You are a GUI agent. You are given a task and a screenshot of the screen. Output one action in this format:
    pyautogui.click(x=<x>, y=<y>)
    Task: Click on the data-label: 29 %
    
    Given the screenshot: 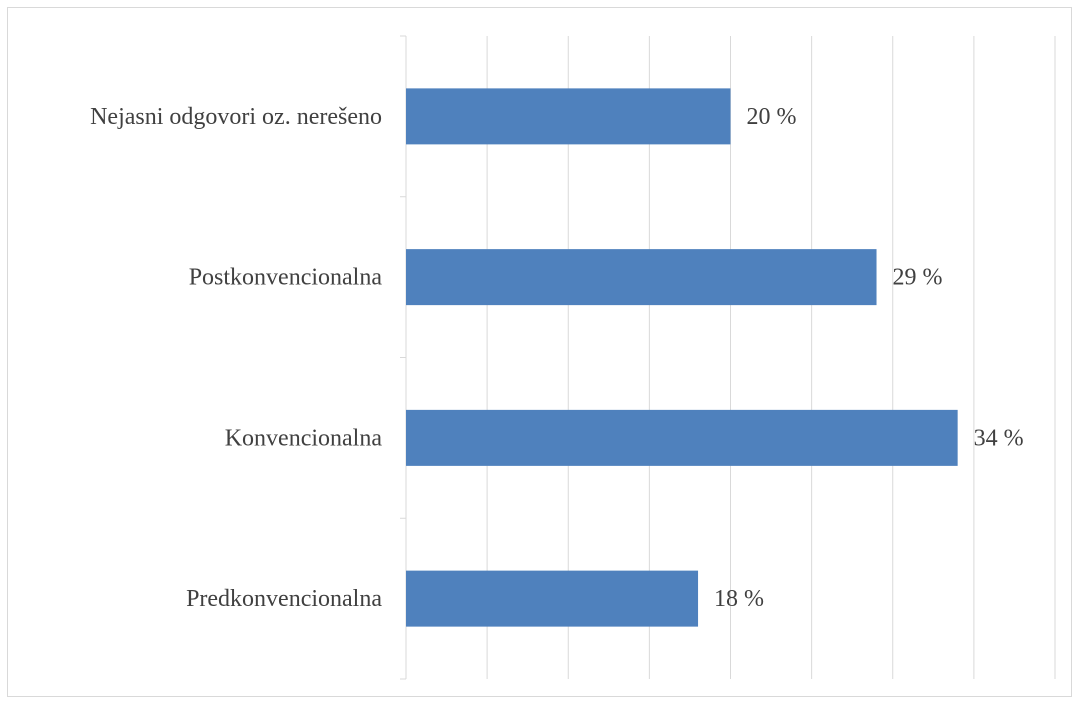 What is the action you would take?
    pyautogui.click(x=918, y=278)
    